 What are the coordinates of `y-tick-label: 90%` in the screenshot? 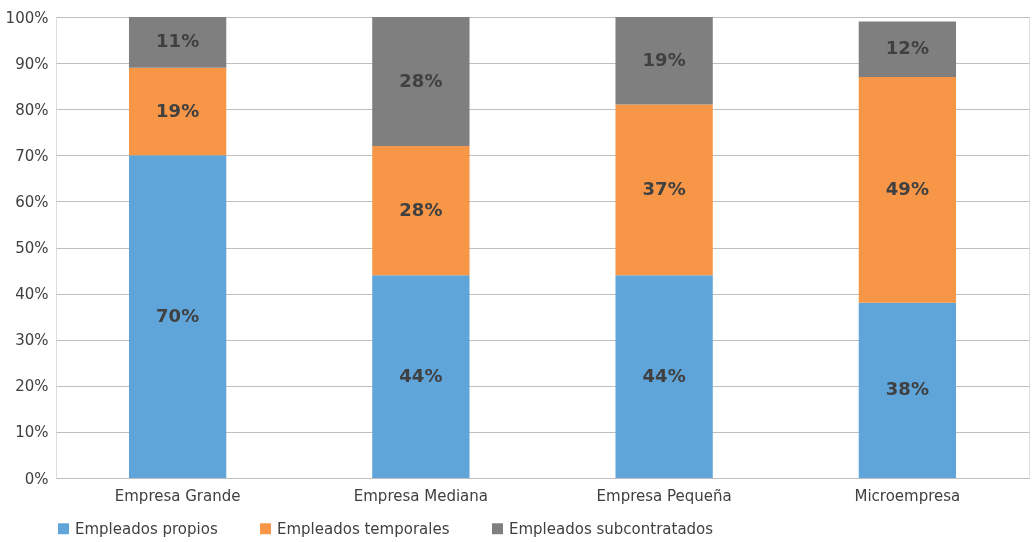 It's located at (32, 63).